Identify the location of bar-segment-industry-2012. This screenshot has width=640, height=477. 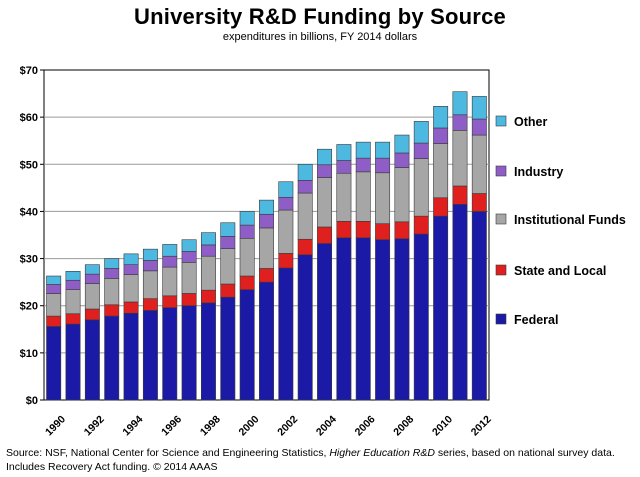
(479, 127).